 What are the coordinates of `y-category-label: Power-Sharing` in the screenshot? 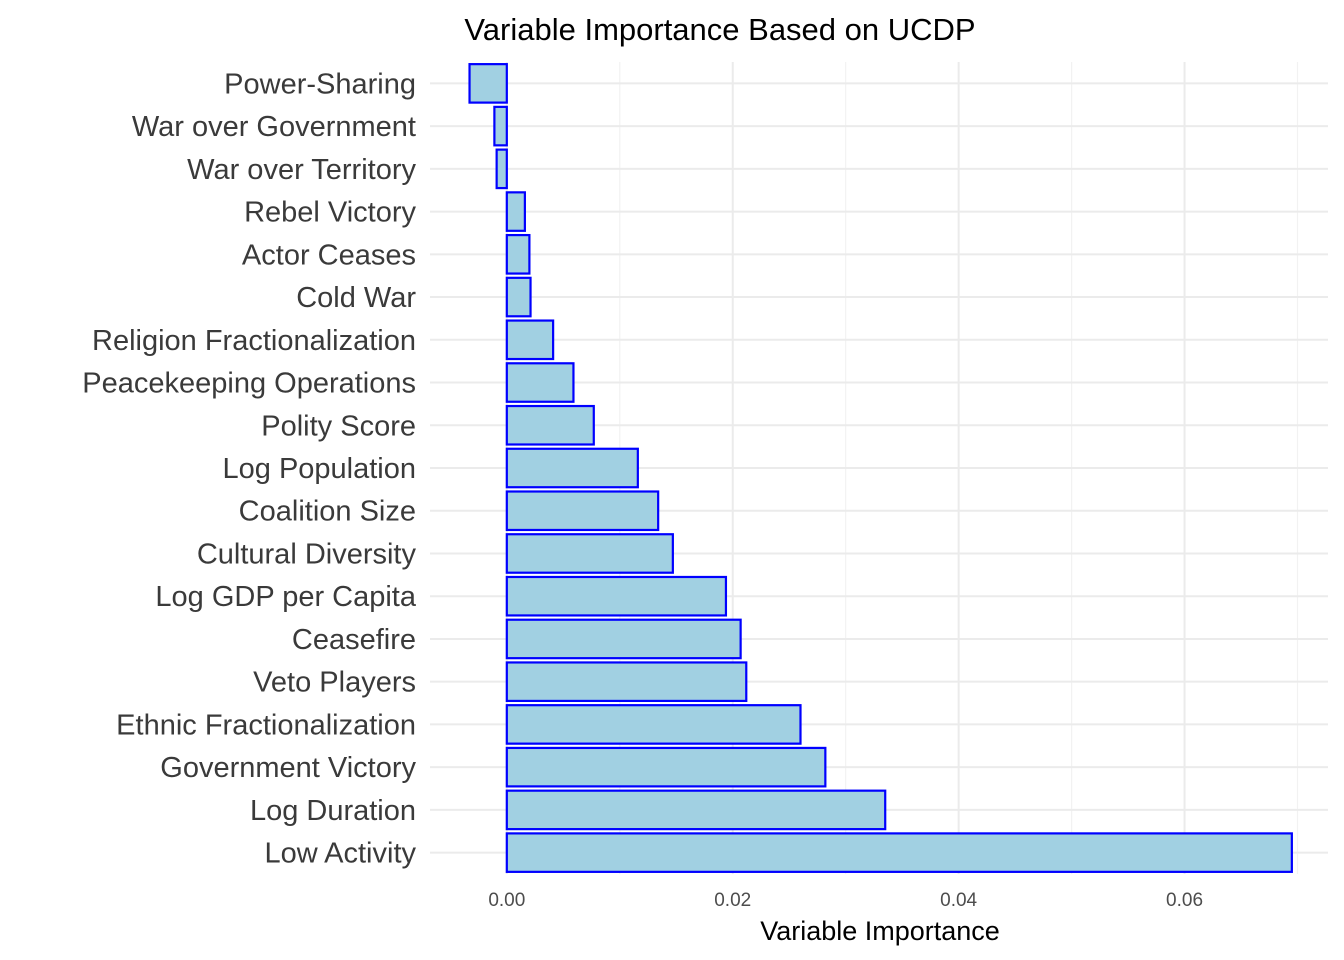 It's located at (320, 84).